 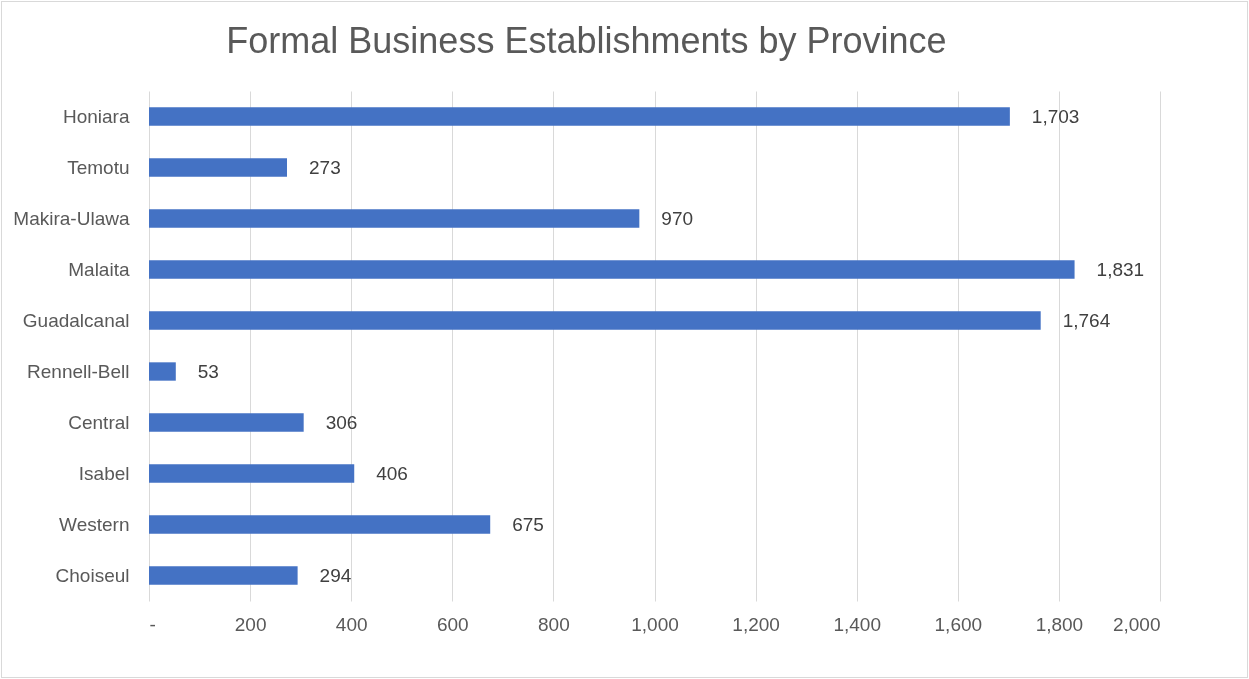 I want to click on y-tick-label: Honiara, so click(x=96, y=116).